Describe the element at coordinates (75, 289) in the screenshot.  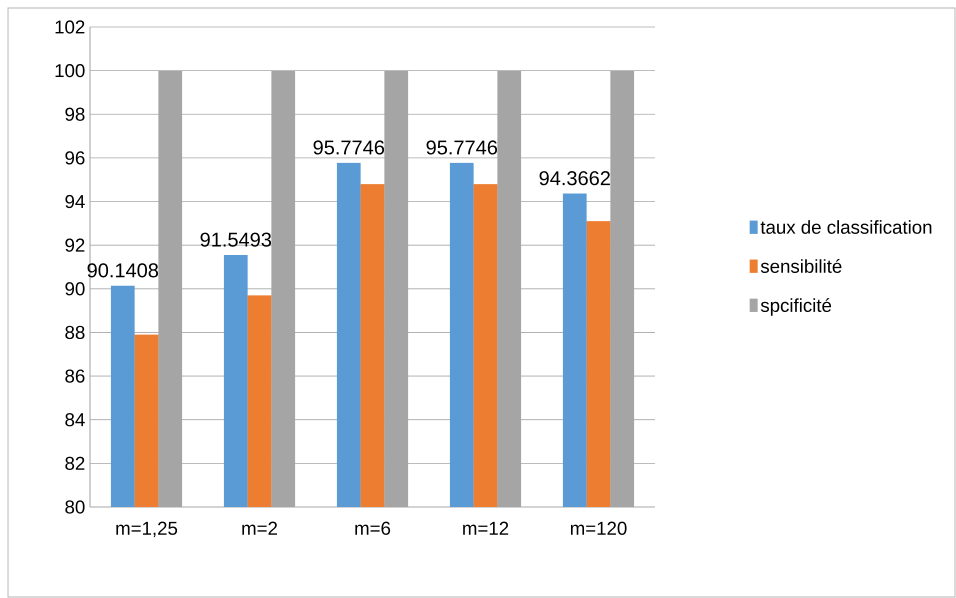
I see `y-tick-label: 90` at that location.